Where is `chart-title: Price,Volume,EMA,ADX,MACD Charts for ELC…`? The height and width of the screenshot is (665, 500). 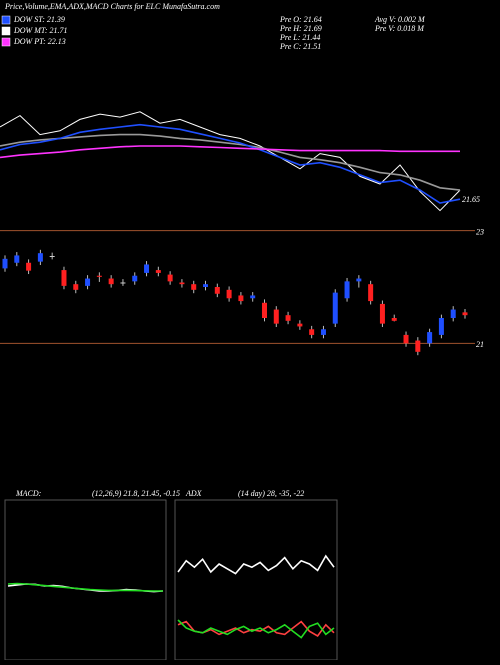
chart-title: Price,Volume,EMA,ADX,MACD Charts for ELC… is located at coordinates (112, 6).